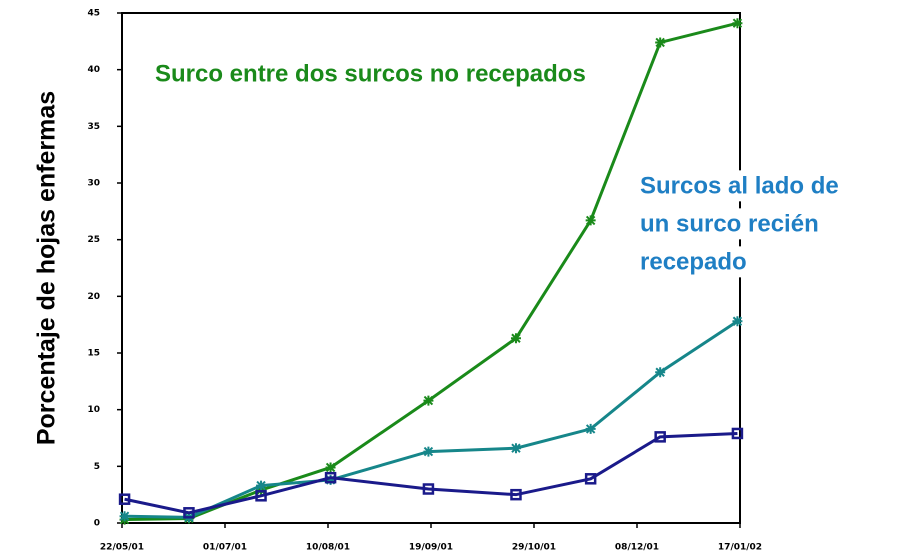  Describe the element at coordinates (93, 297) in the screenshot. I see `y-tick-label: 20` at that location.